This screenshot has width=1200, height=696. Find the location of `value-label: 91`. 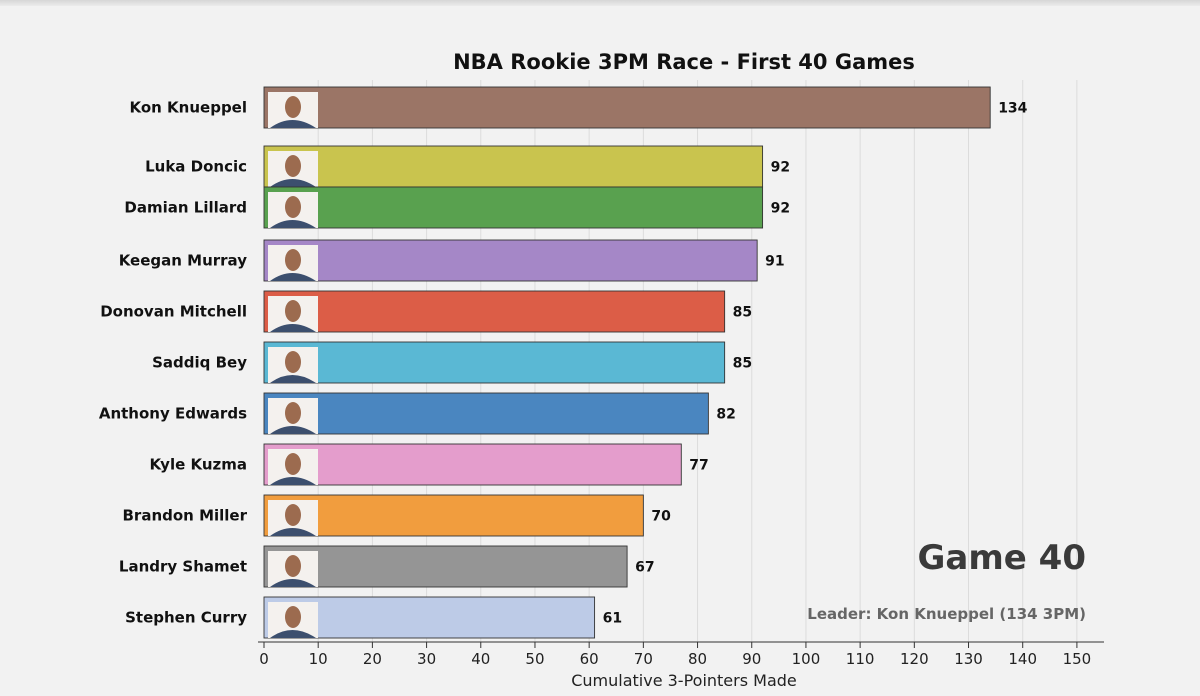

value-label: 91 is located at coordinates (774, 262).